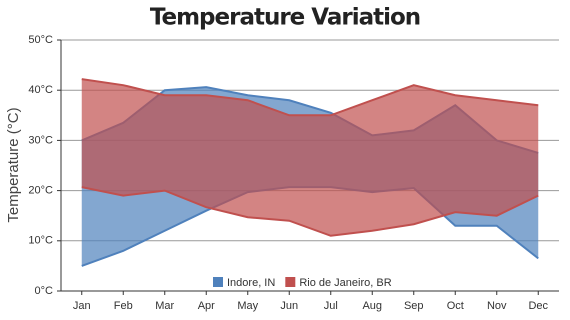 This screenshot has height=320, width=570. I want to click on chart-title: Temperature Variation, so click(285, 18).